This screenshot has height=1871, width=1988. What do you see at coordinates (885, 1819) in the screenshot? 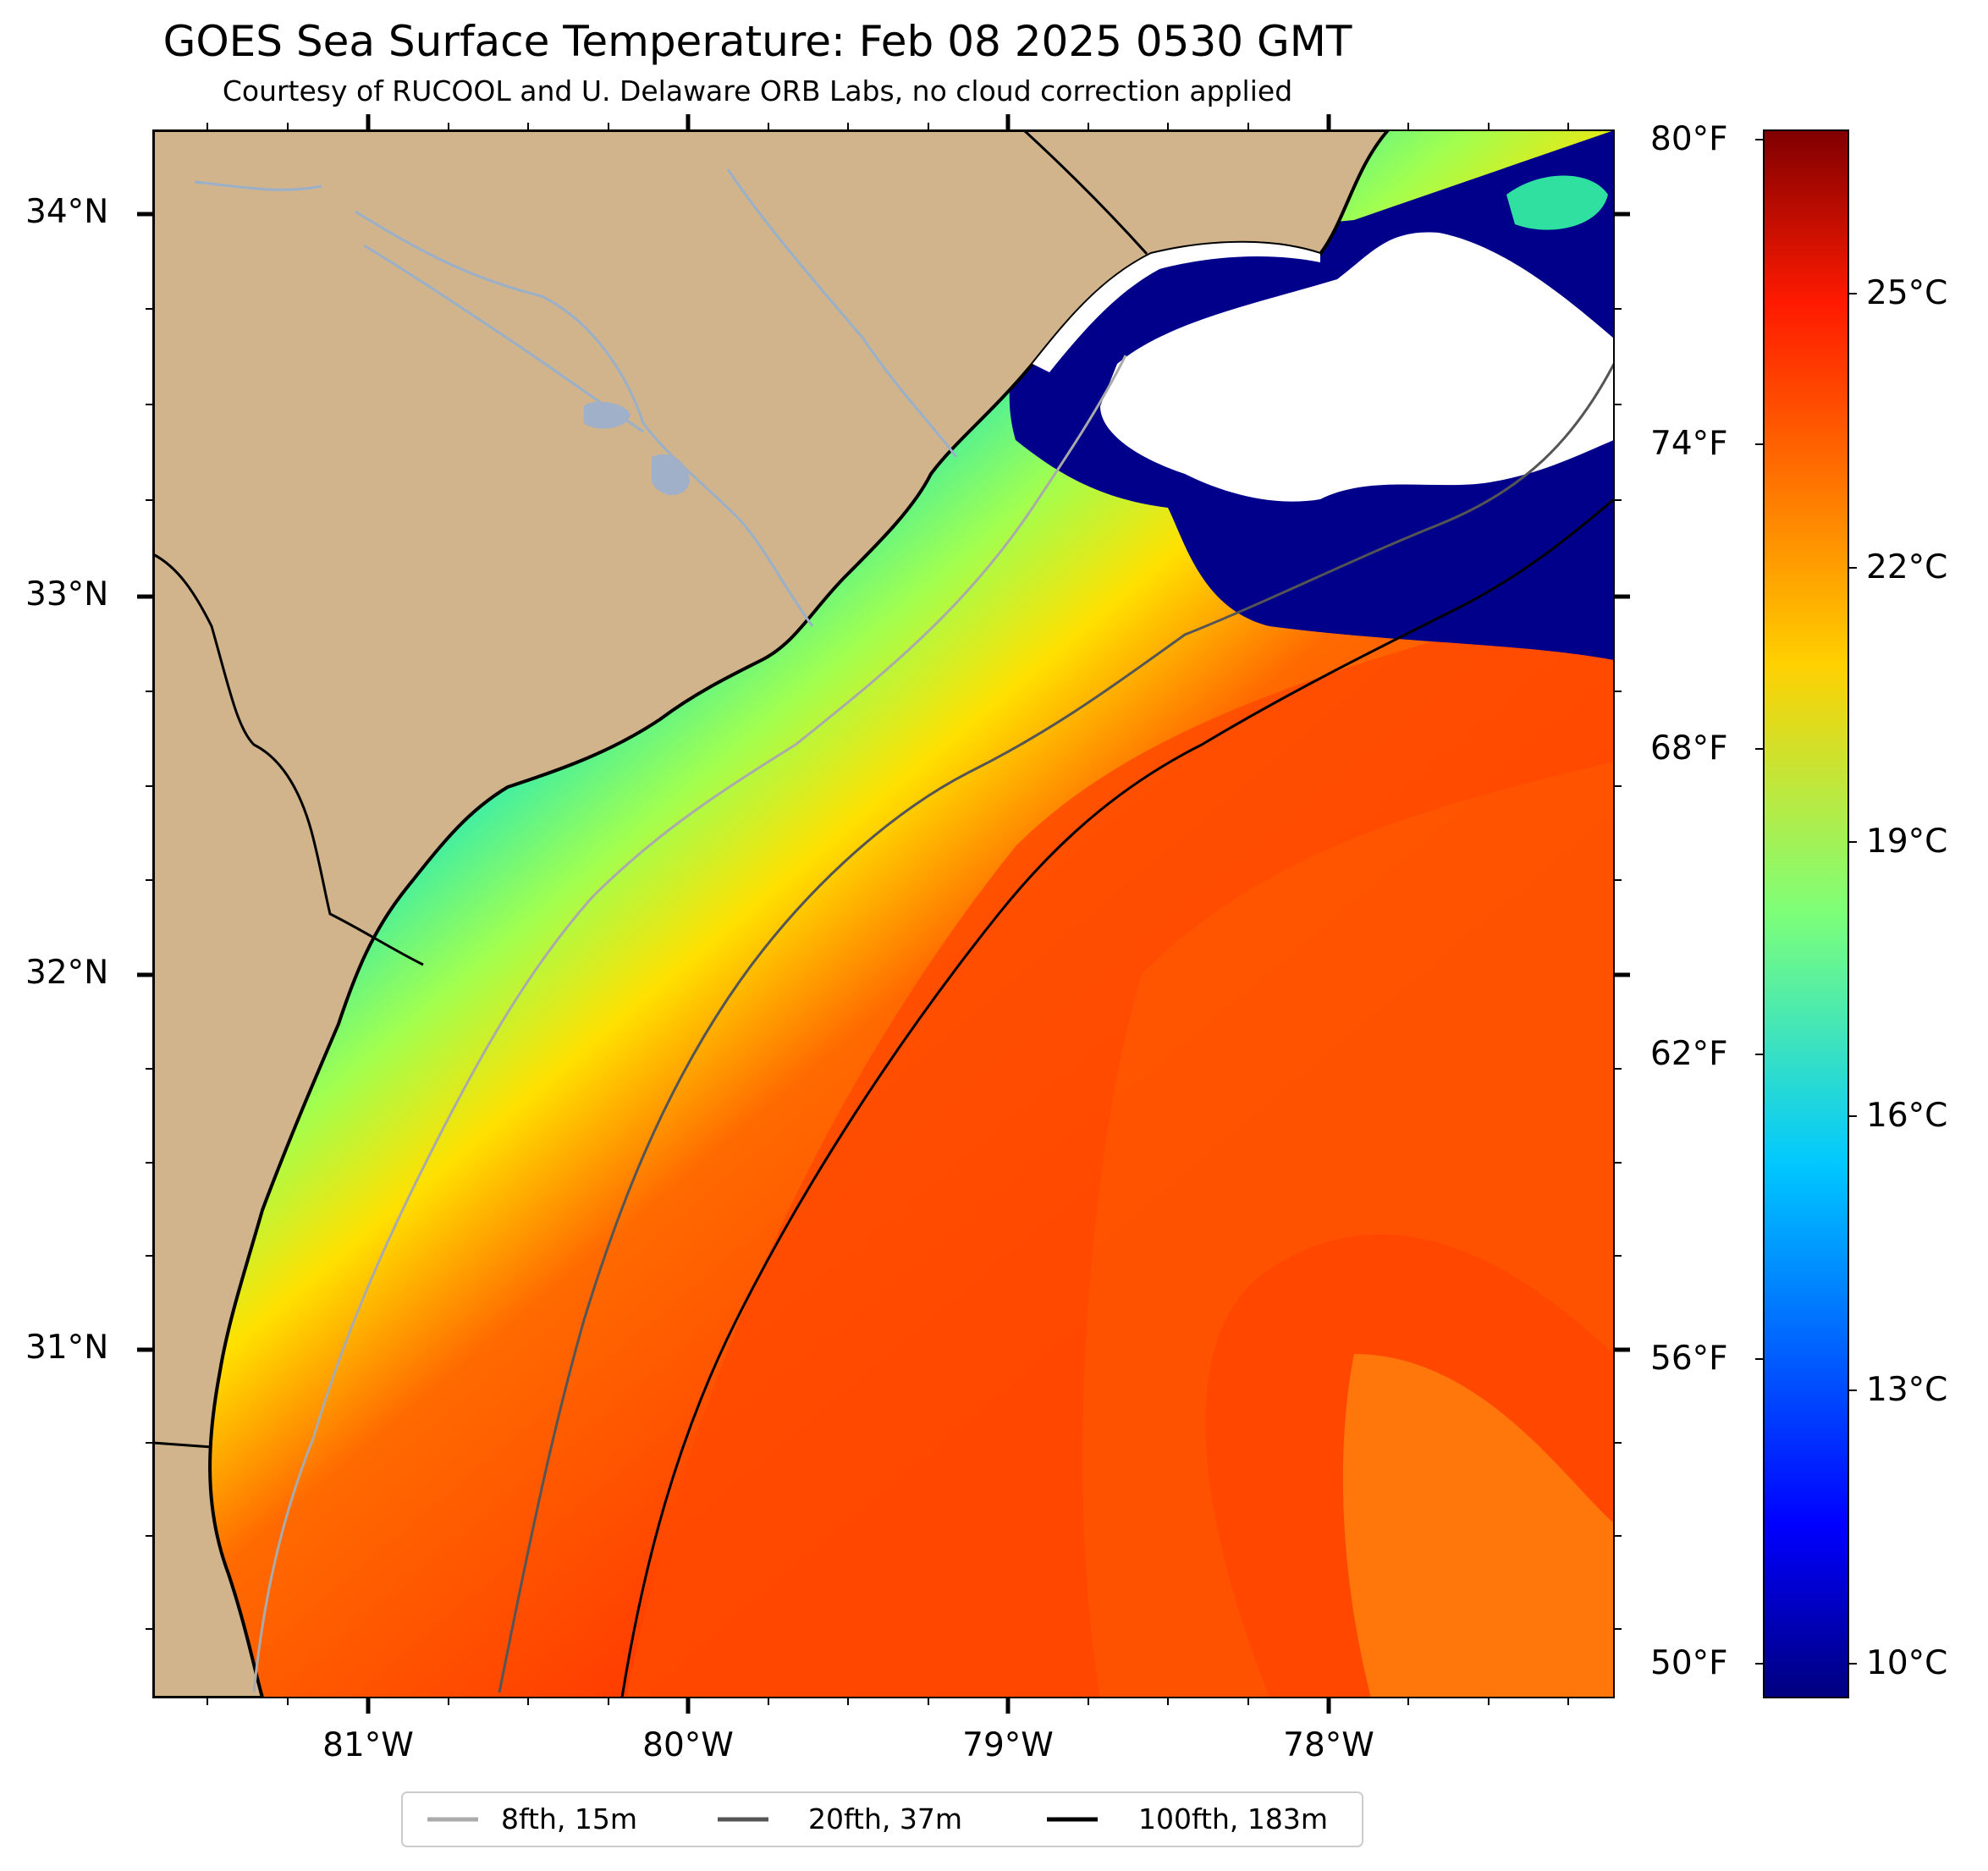
I see `legend-label-20fth: 20fth, 37m` at bounding box center [885, 1819].